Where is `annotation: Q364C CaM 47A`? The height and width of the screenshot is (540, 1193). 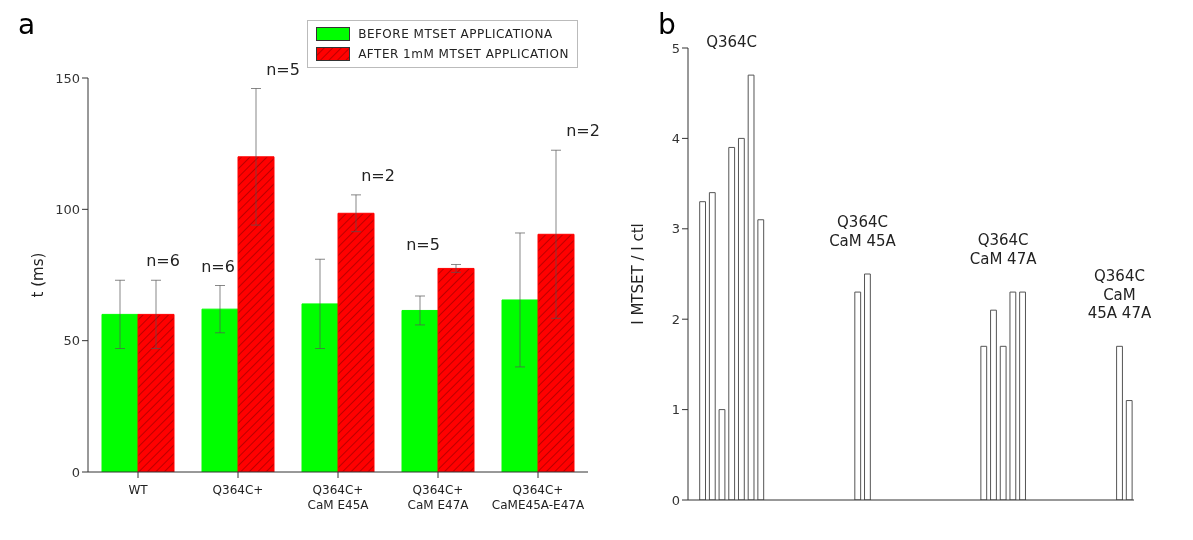 annotation: Q364C CaM 47A is located at coordinates (1003, 250).